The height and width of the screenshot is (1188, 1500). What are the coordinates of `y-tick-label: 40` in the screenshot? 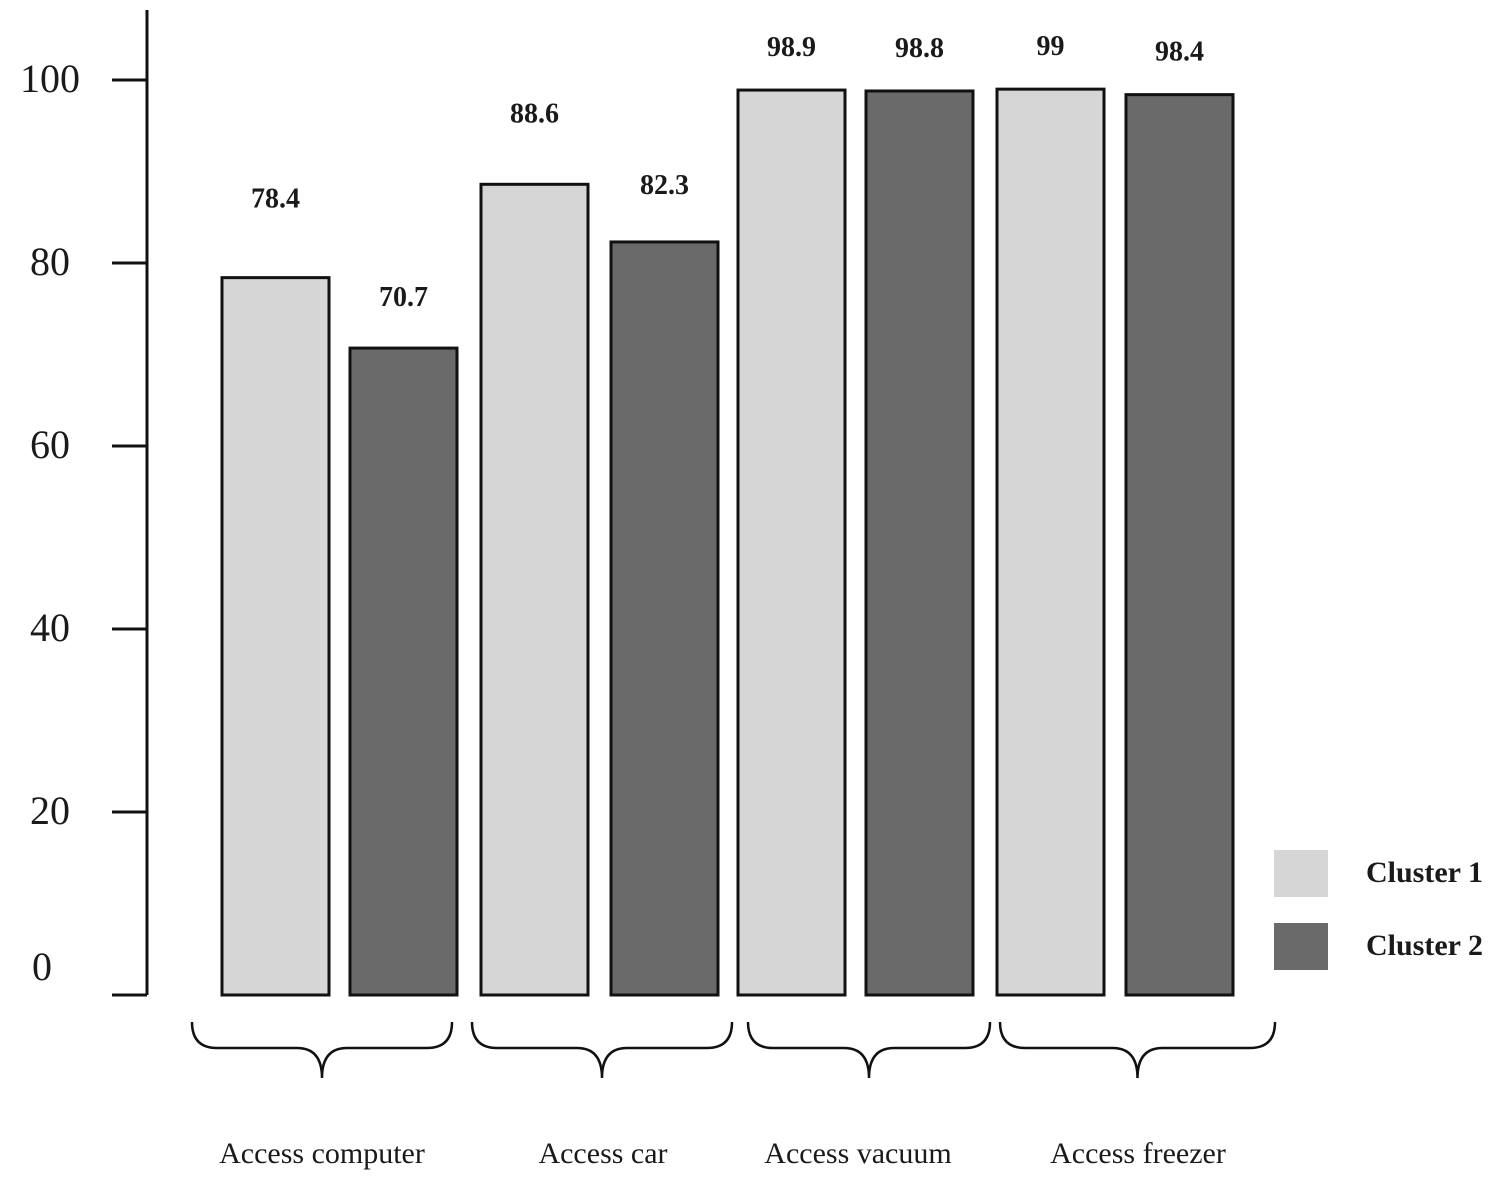 It's located at (50, 627).